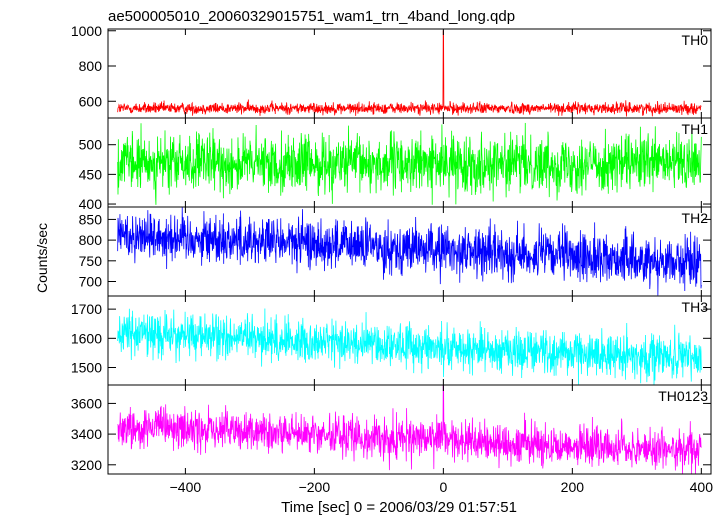 The width and height of the screenshot is (723, 516). I want to click on series-line-th0123, so click(409, 429).